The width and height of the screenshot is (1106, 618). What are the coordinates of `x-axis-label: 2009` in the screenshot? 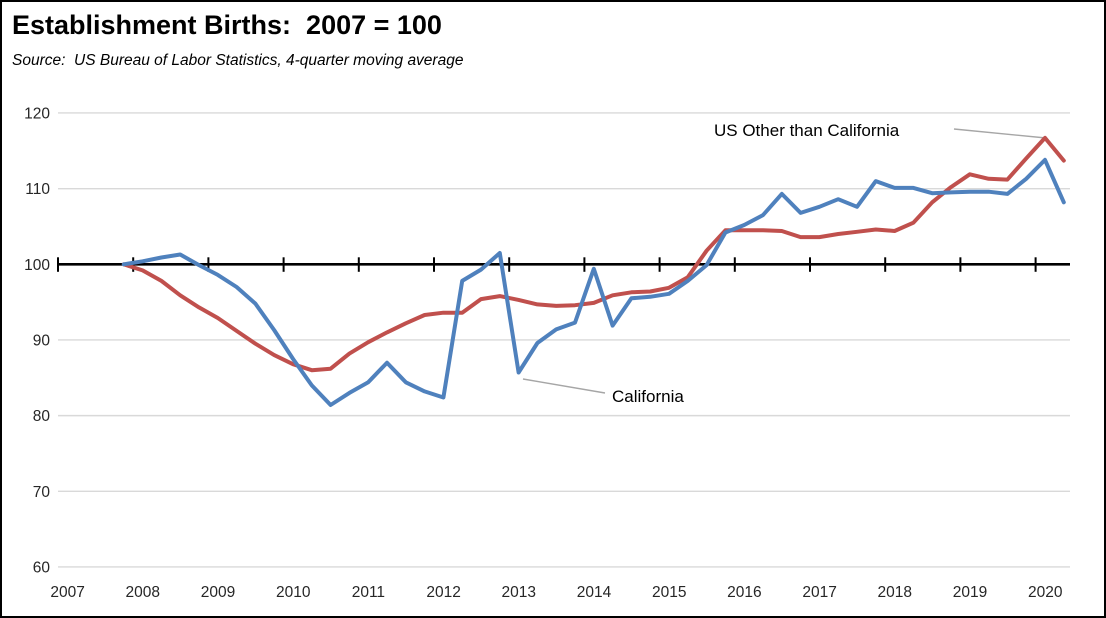 It's located at (218, 592).